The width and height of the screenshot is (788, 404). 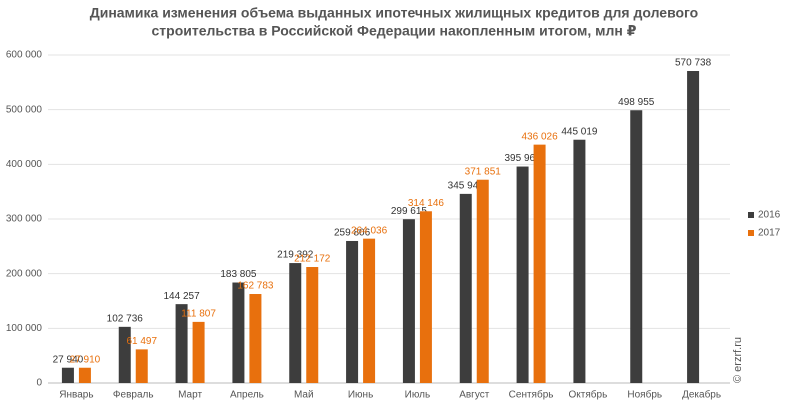 What do you see at coordinates (483, 171) in the screenshot?
I see `value-label: 371 851` at bounding box center [483, 171].